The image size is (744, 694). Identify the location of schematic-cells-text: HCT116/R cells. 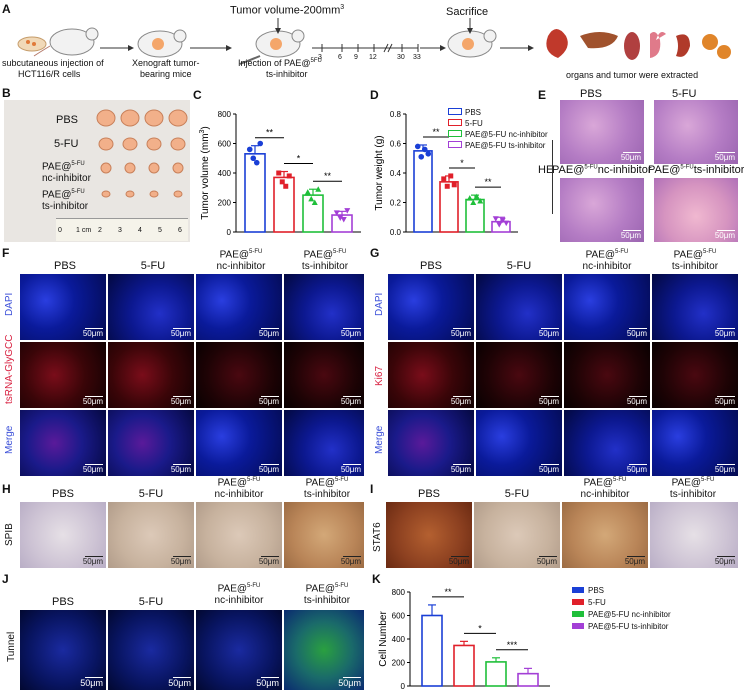
(49, 74).